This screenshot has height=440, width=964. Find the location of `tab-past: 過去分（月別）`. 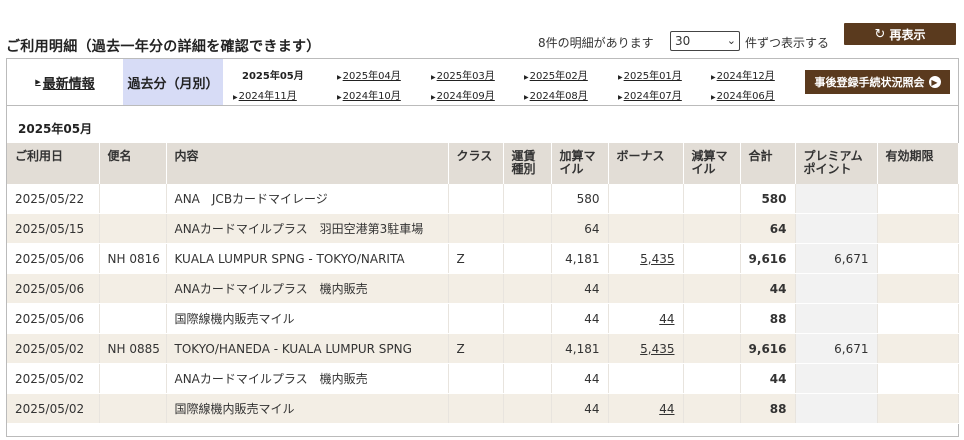

tab-past: 過去分（月別） is located at coordinates (173, 82).